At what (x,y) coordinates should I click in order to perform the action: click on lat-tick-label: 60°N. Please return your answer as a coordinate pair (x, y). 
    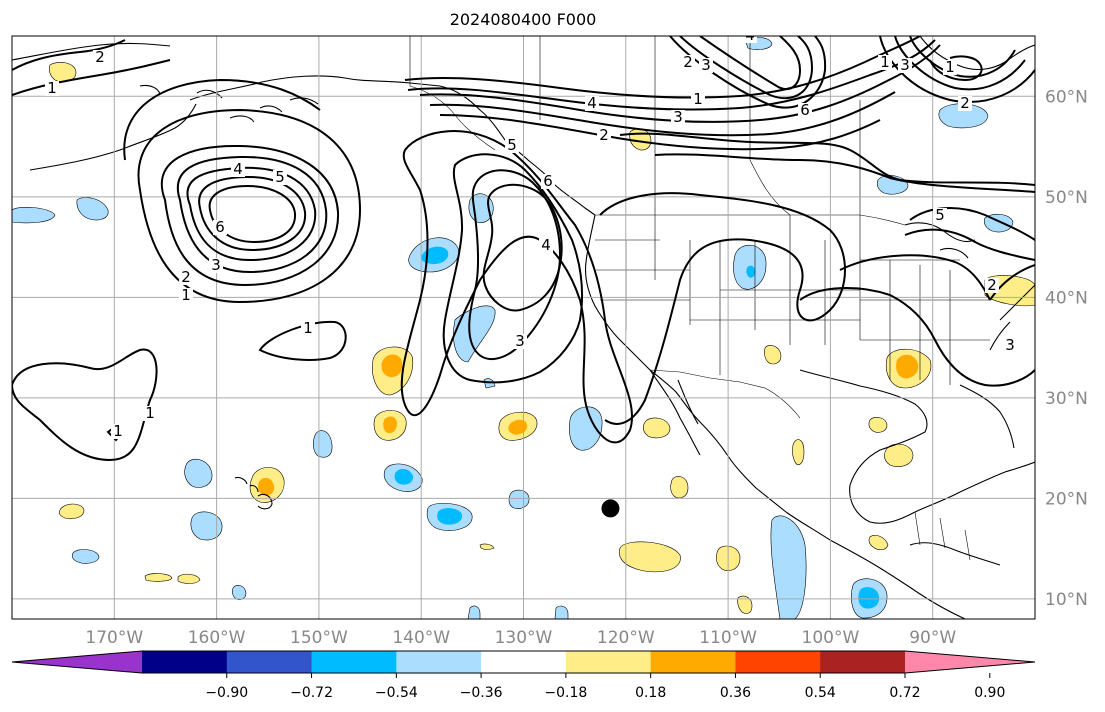
    Looking at the image, I should click on (1066, 97).